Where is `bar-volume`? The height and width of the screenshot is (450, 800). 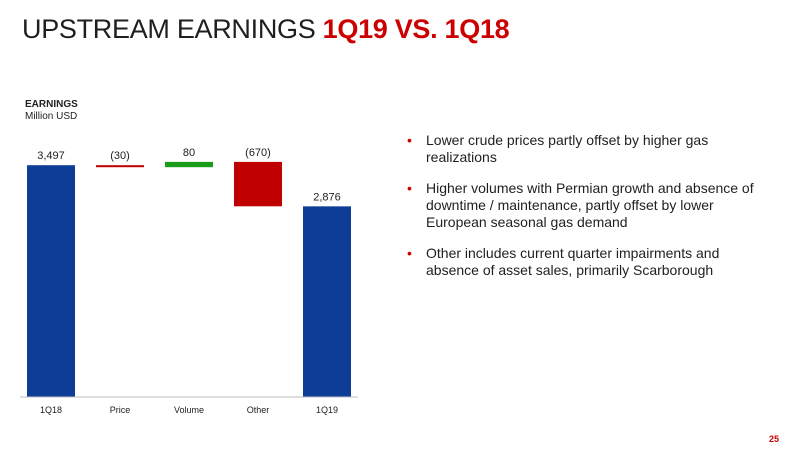 bar-volume is located at coordinates (189, 164).